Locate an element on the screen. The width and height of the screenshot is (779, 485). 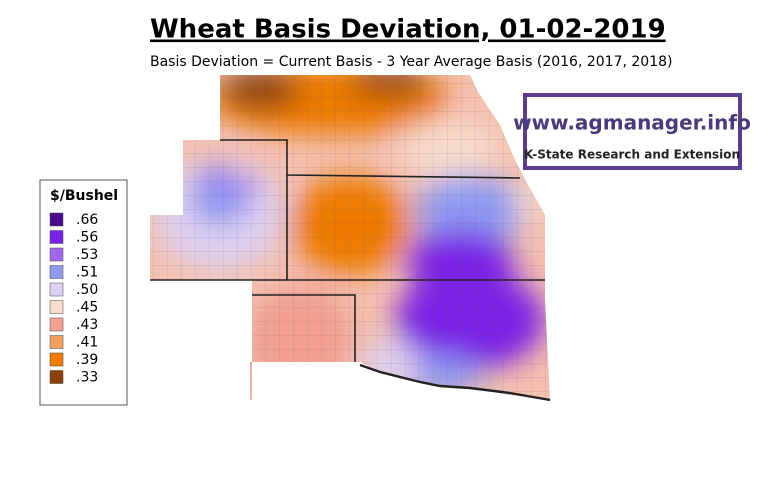
legend-label: .45 is located at coordinates (87, 308).